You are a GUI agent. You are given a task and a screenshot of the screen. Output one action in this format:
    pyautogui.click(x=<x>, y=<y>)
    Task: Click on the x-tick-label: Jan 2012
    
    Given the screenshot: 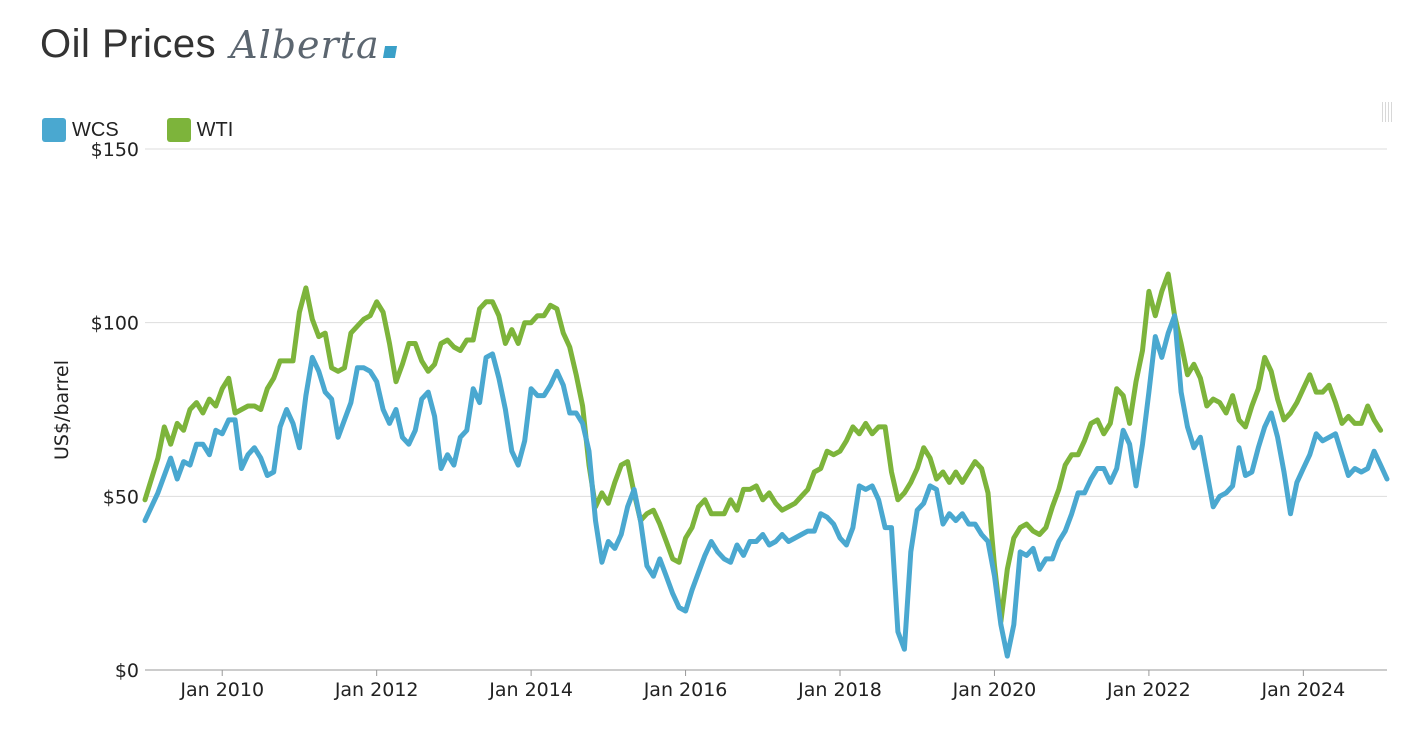 What is the action you would take?
    pyautogui.click(x=376, y=690)
    